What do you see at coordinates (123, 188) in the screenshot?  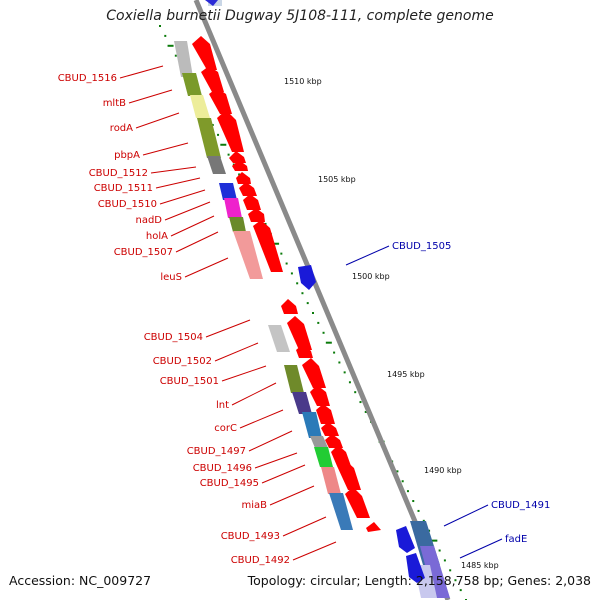 I see `gene-label: CBUD_1511` at bounding box center [123, 188].